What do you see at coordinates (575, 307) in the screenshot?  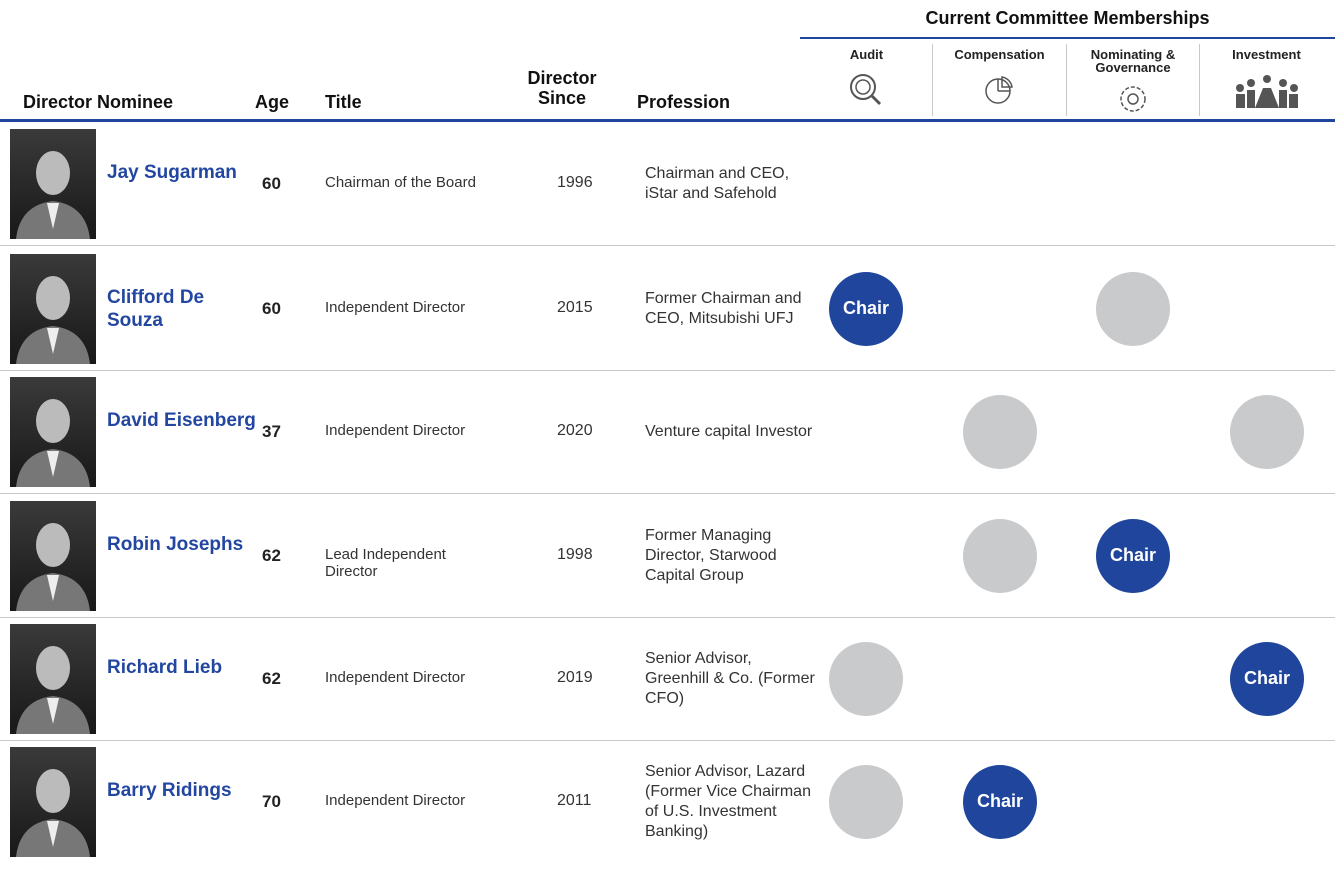 I see `director-since: 2015` at bounding box center [575, 307].